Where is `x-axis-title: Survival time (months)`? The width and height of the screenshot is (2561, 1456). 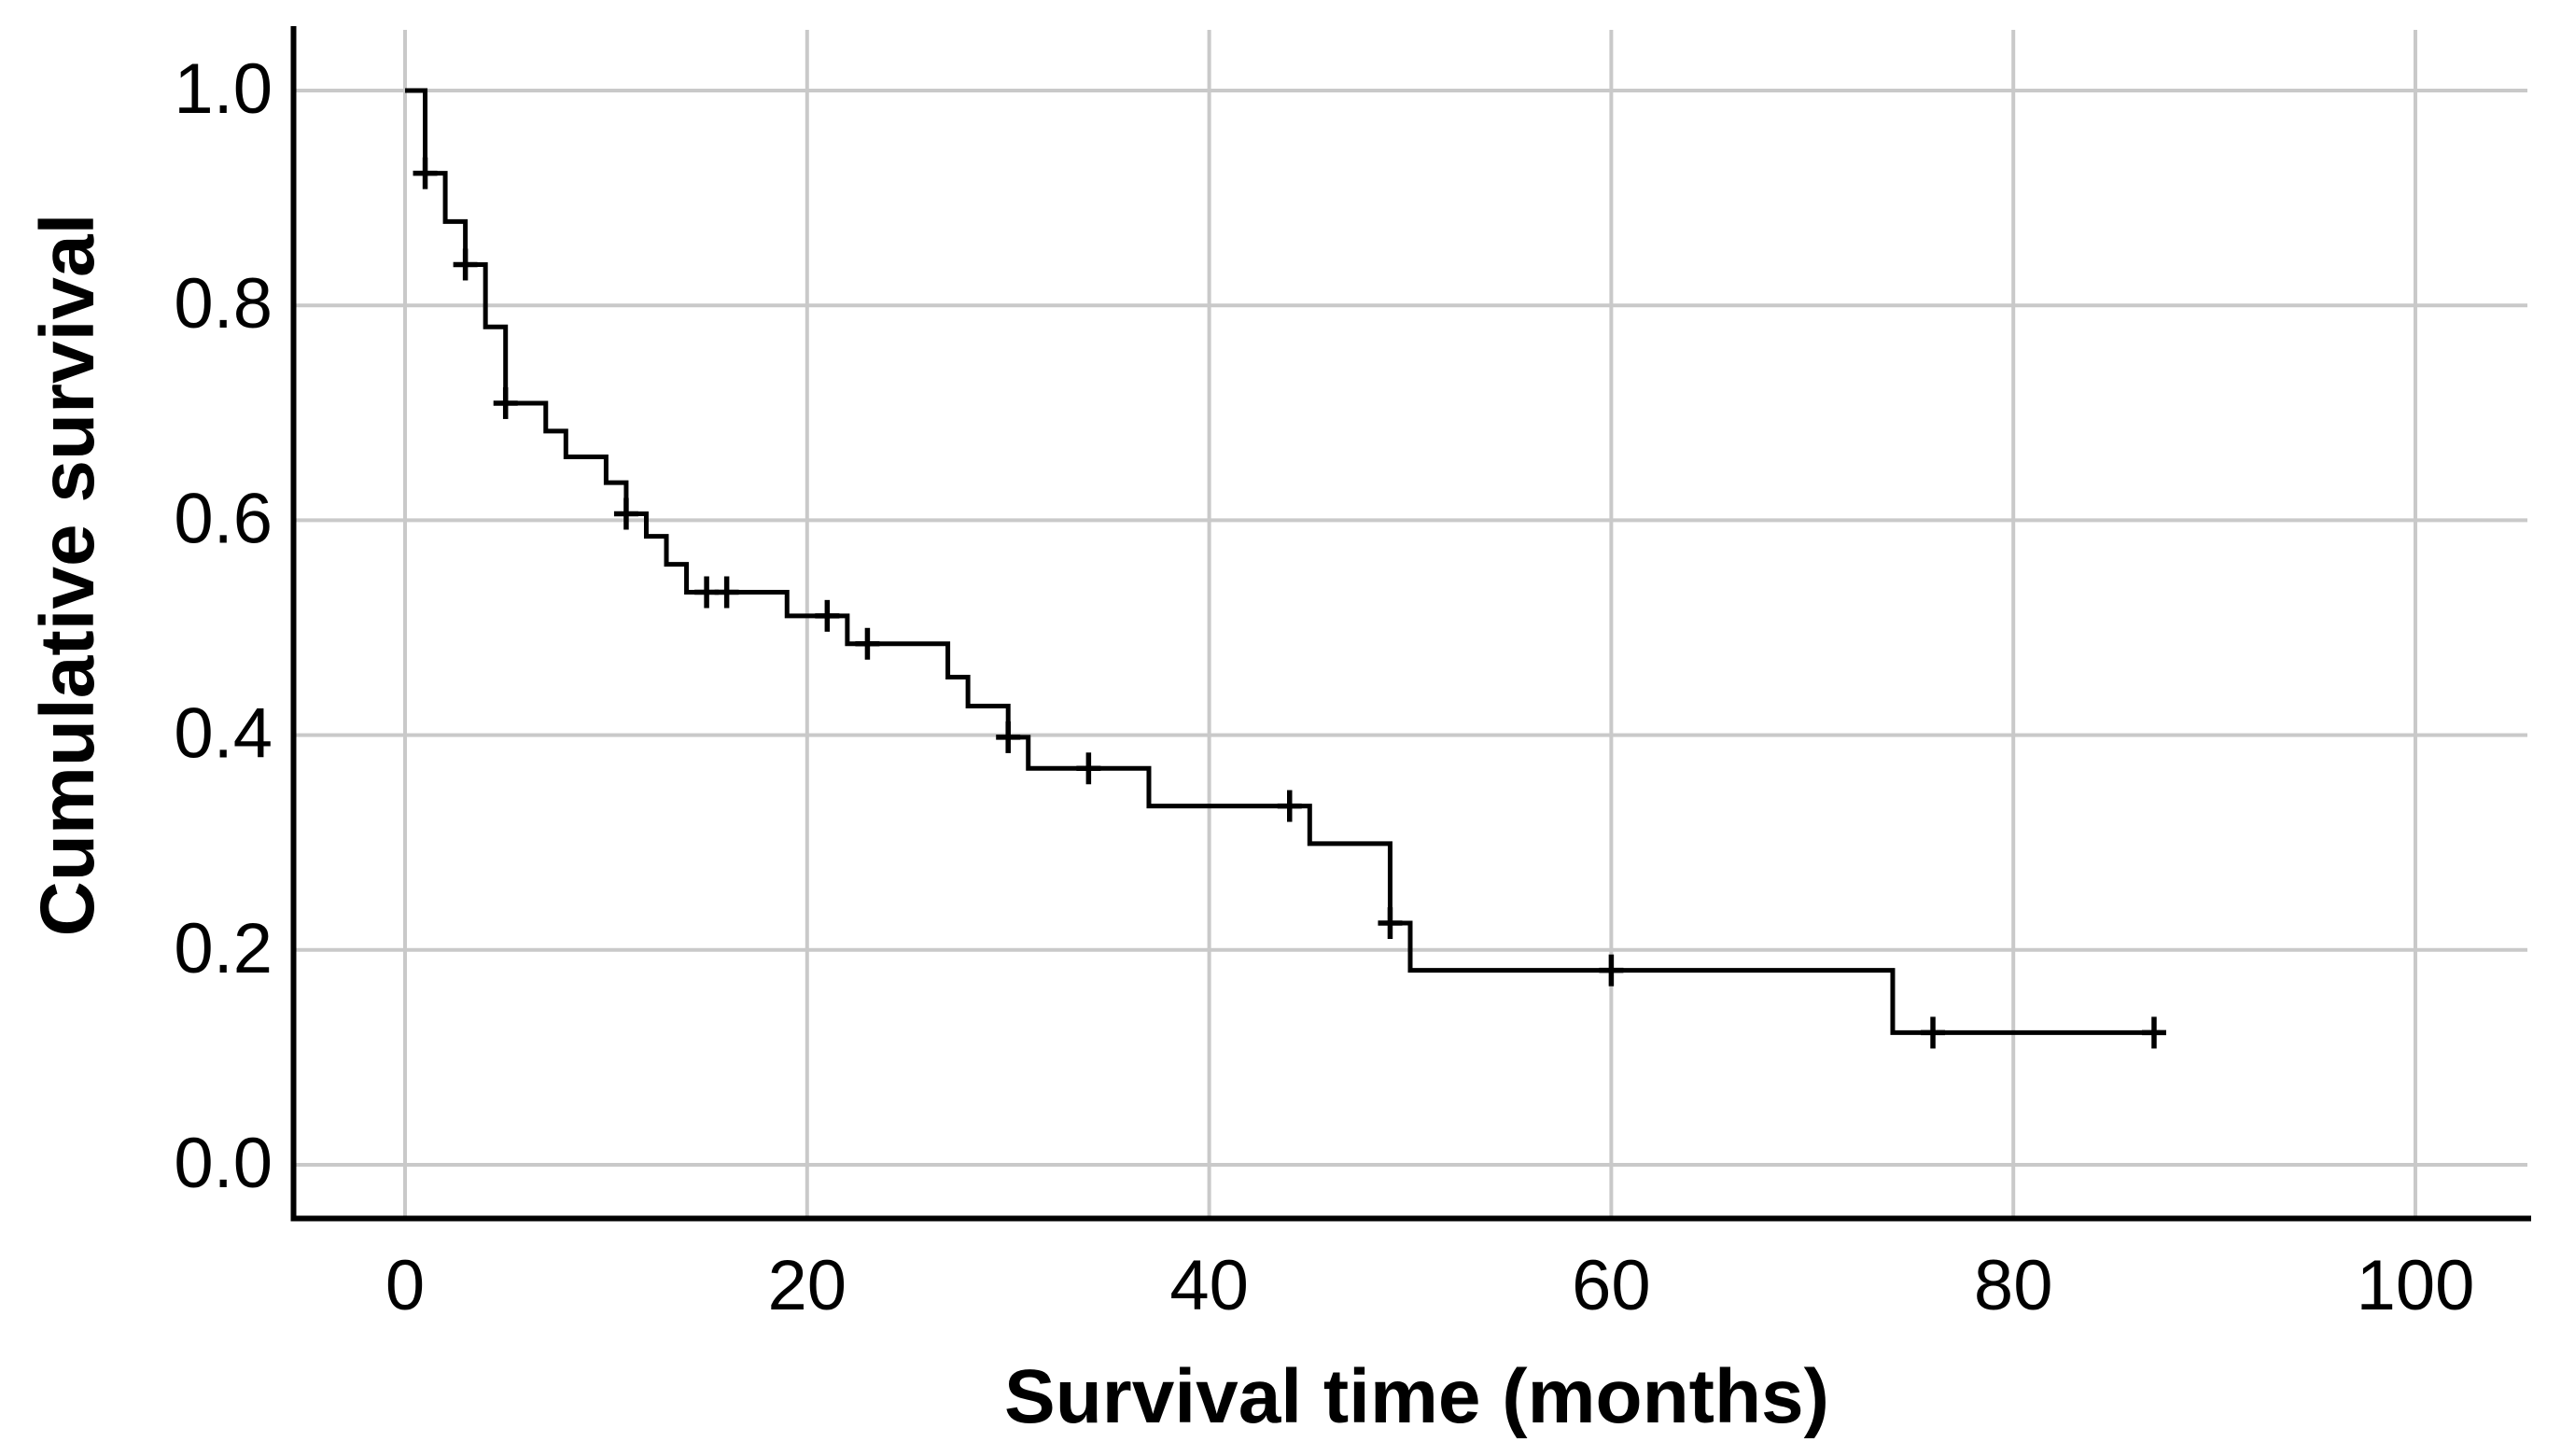
x-axis-title: Survival time (months) is located at coordinates (1416, 1396).